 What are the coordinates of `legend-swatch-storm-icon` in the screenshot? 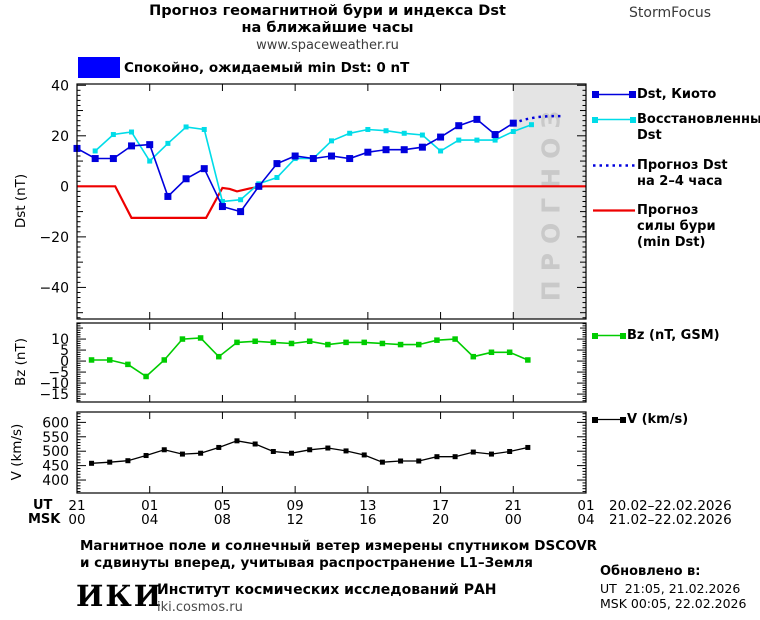 It's located at (614, 210).